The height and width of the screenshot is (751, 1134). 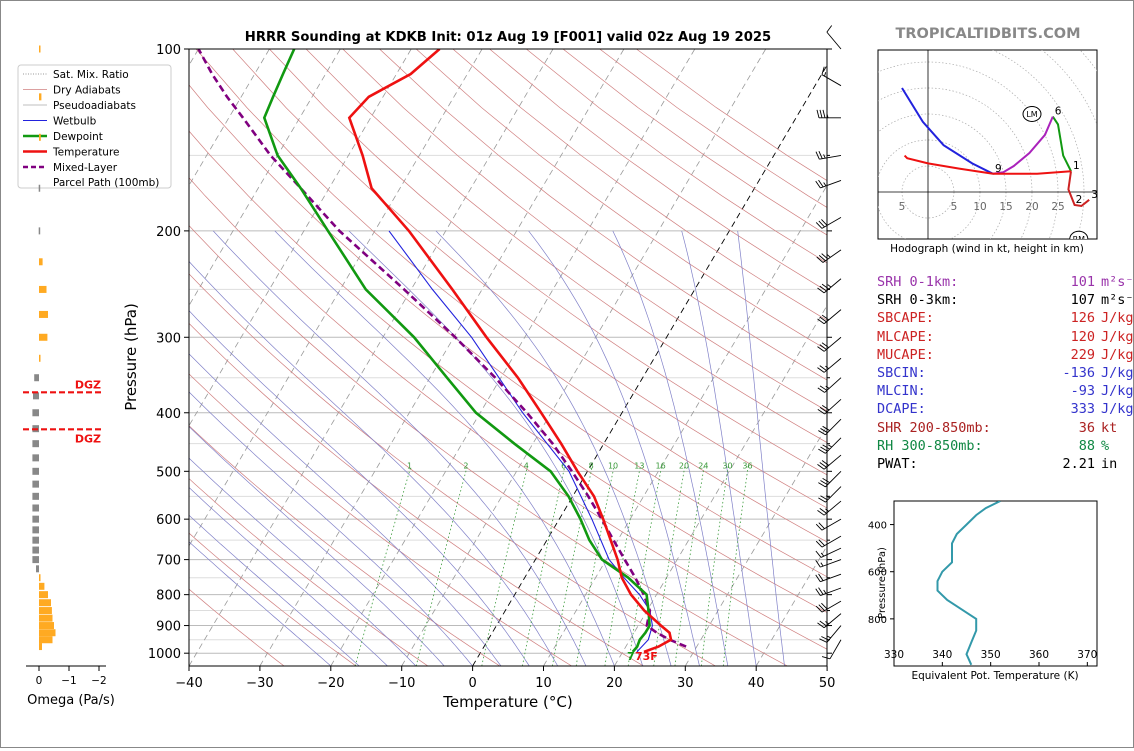 I want to click on parameter-value: 120, so click(x=1082, y=336).